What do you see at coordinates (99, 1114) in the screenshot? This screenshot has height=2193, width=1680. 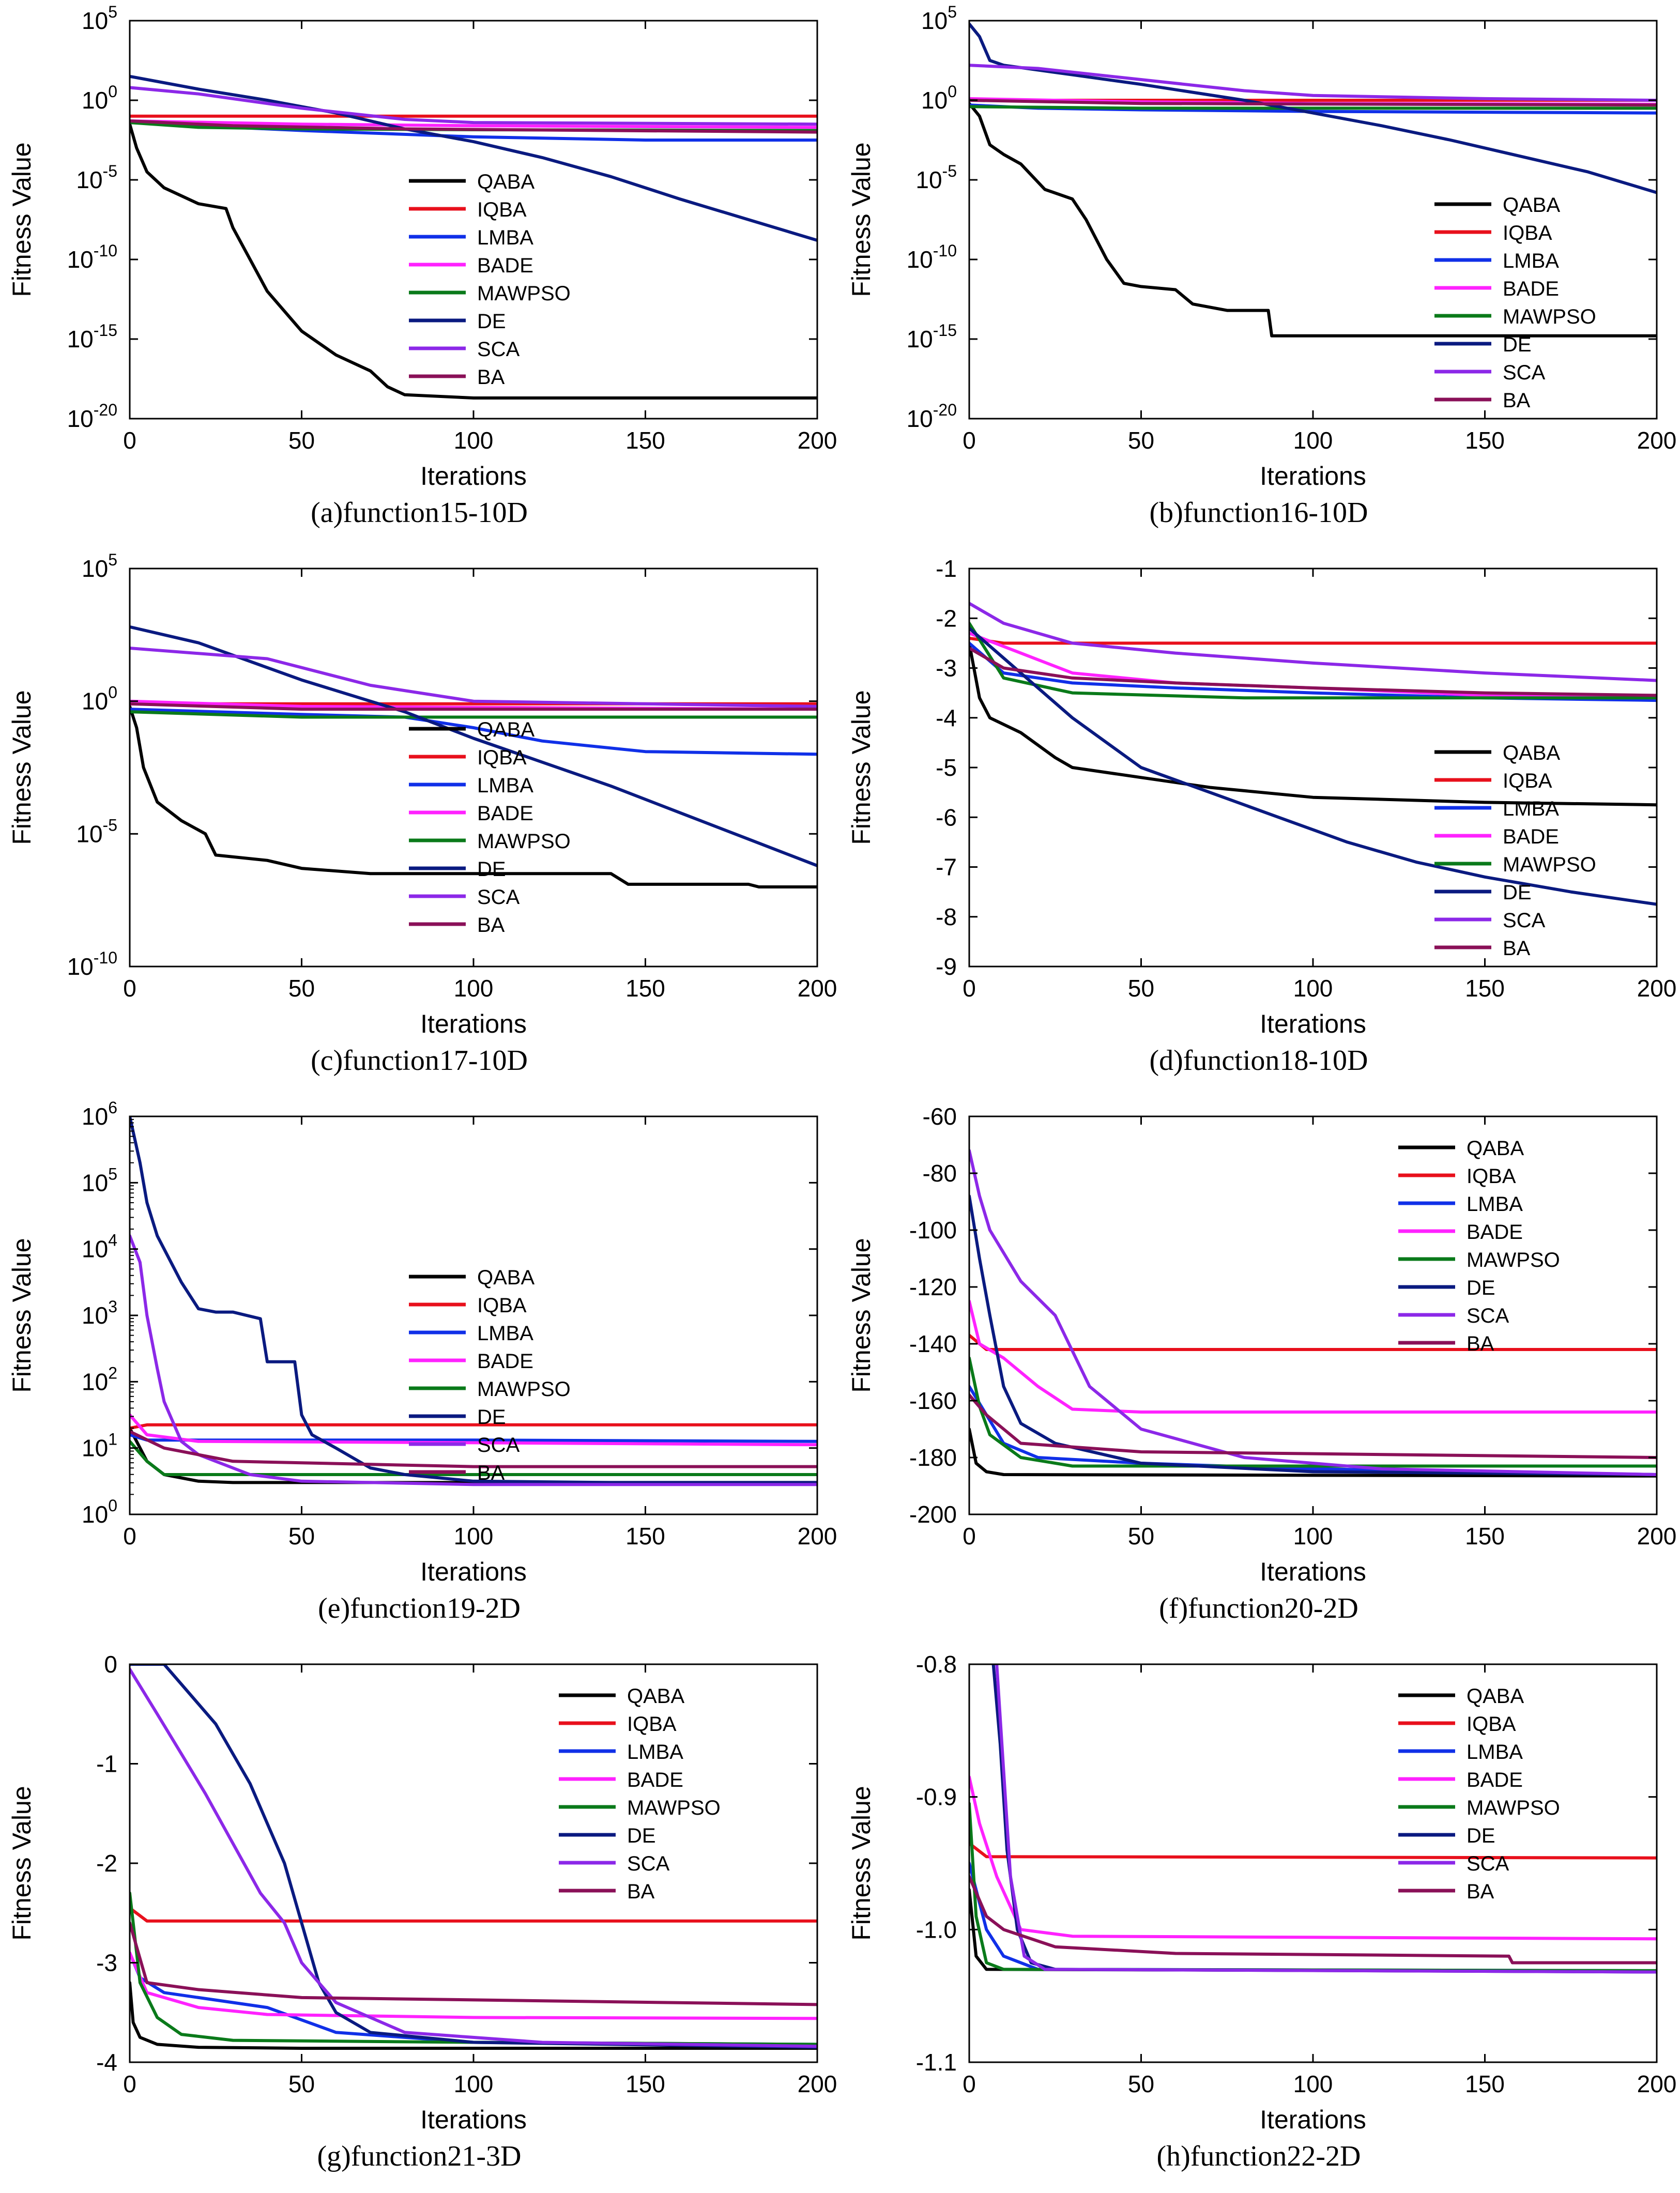 I see `y-tick-label: 10⁶` at bounding box center [99, 1114].